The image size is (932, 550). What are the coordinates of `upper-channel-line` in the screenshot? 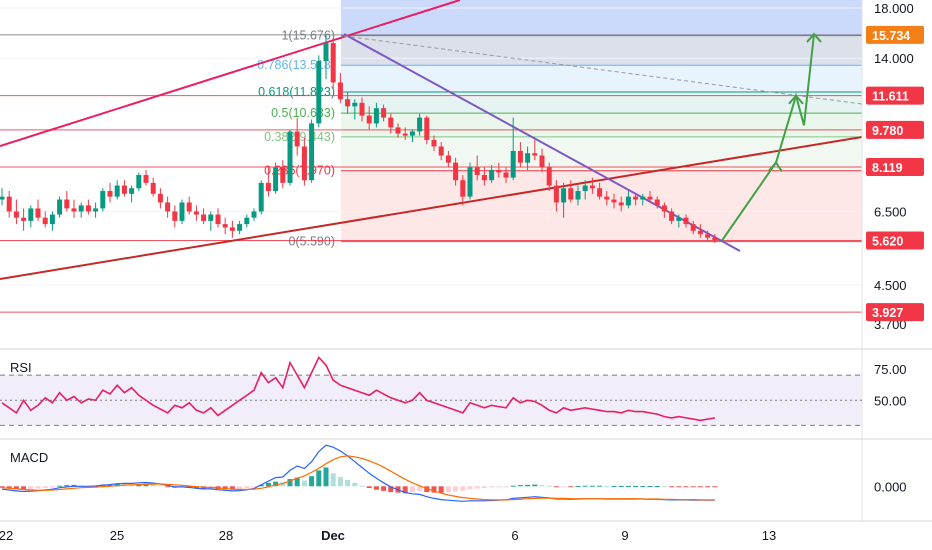 It's located at (230, 73).